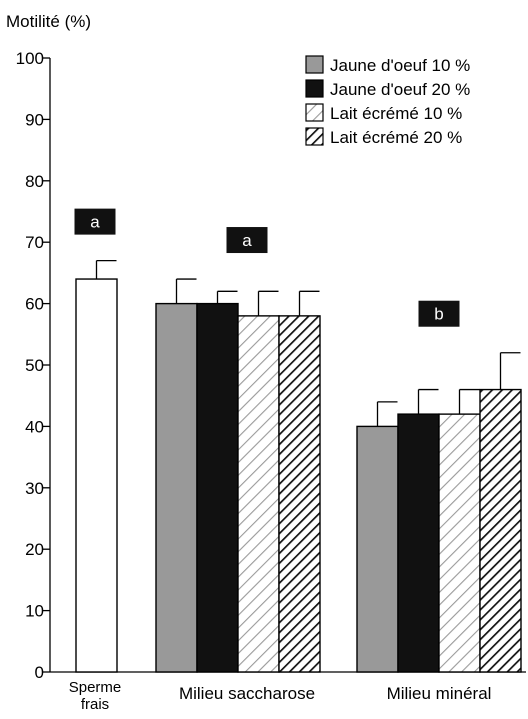 The width and height of the screenshot is (528, 719). I want to click on category-label: Sperme, so click(95, 687).